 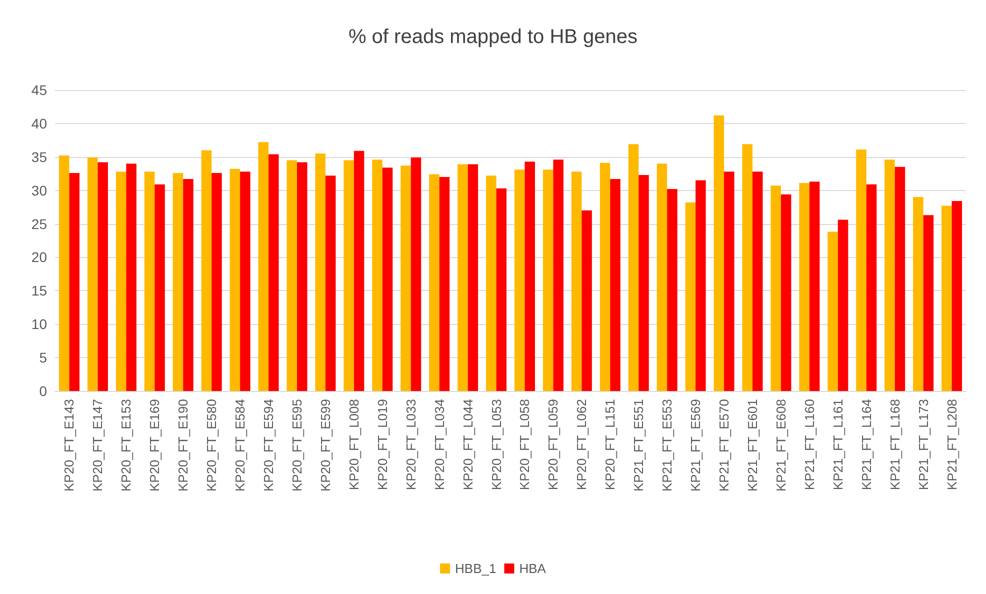 I want to click on x-tick-label: KP21_FT_E553, so click(x=667, y=445).